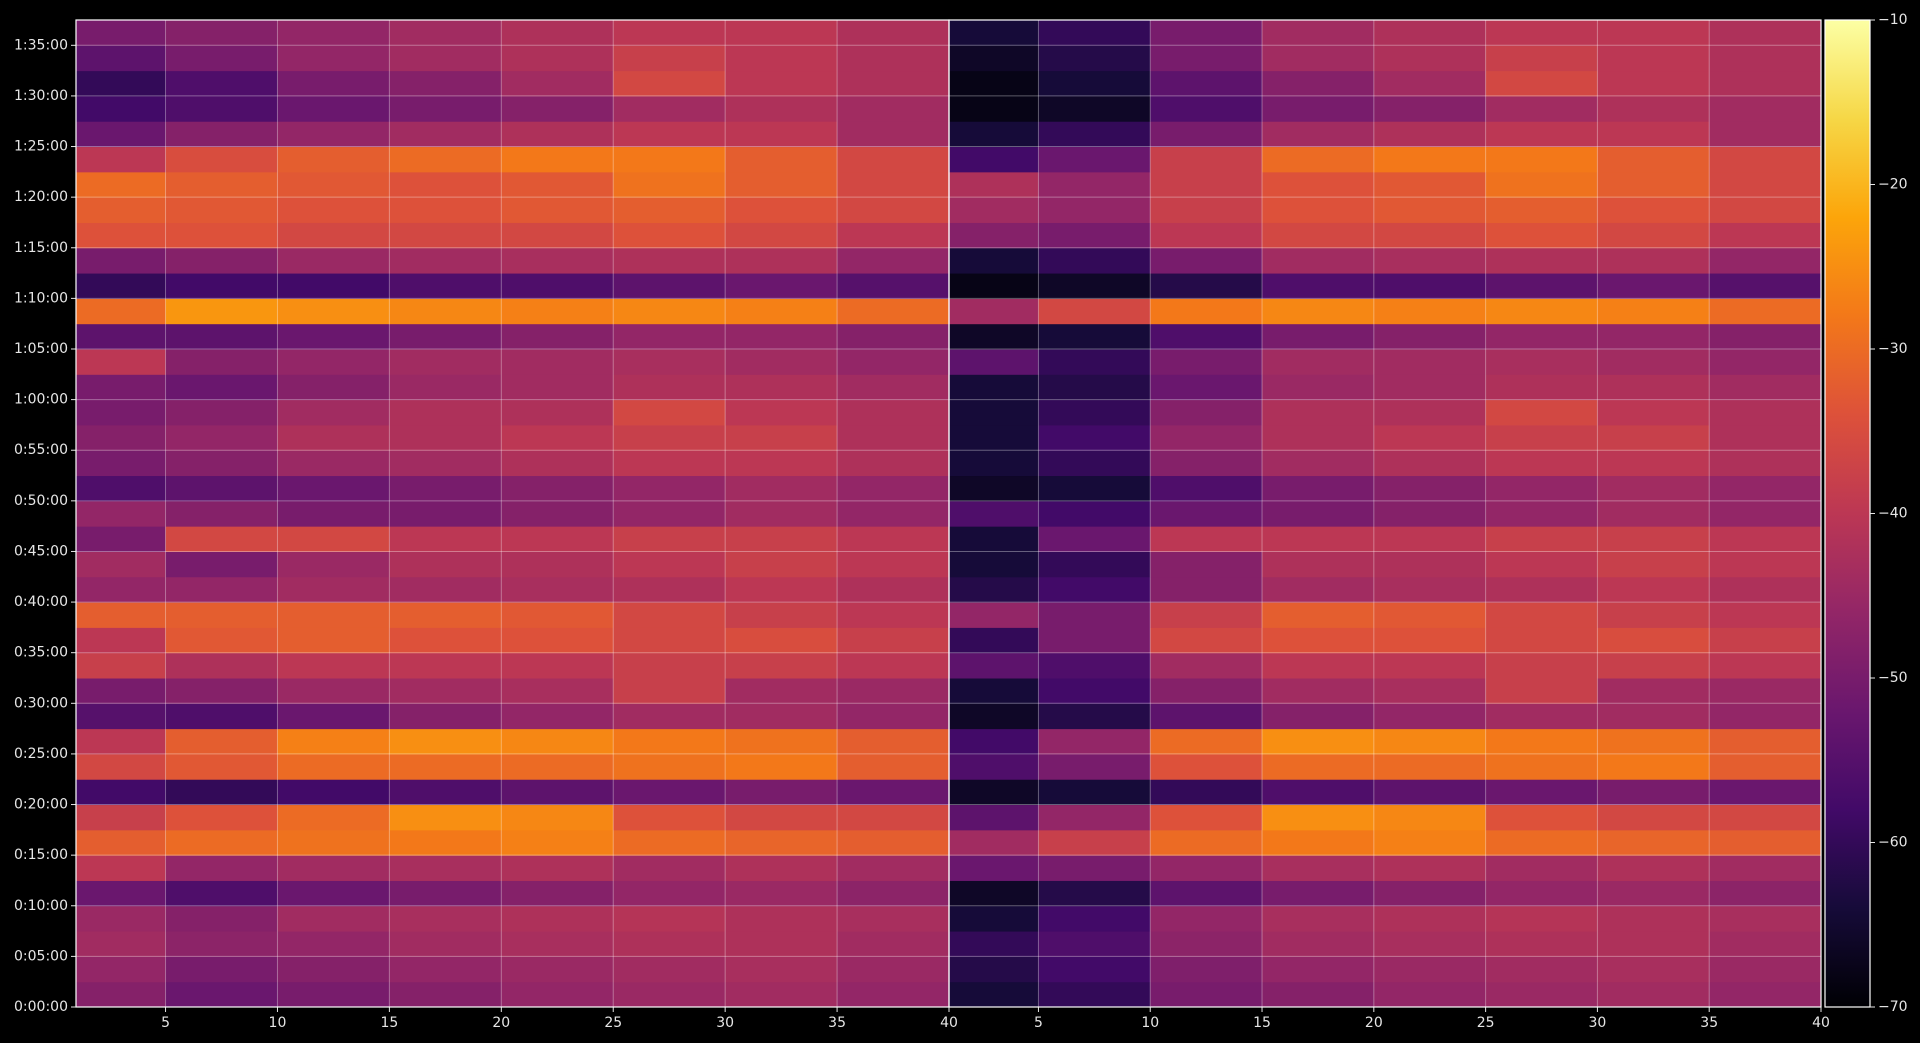 The height and width of the screenshot is (1043, 1920). I want to click on x-tick-label: 20, so click(501, 1023).